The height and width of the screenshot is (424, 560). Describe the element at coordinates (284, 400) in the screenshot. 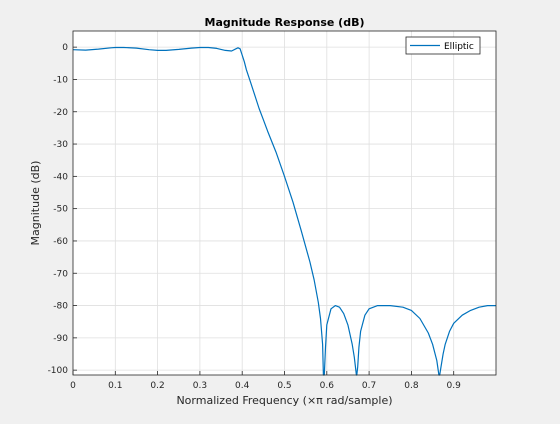

I see `x-axis-label: Normalized Frequency (×π rad/sample)` at that location.